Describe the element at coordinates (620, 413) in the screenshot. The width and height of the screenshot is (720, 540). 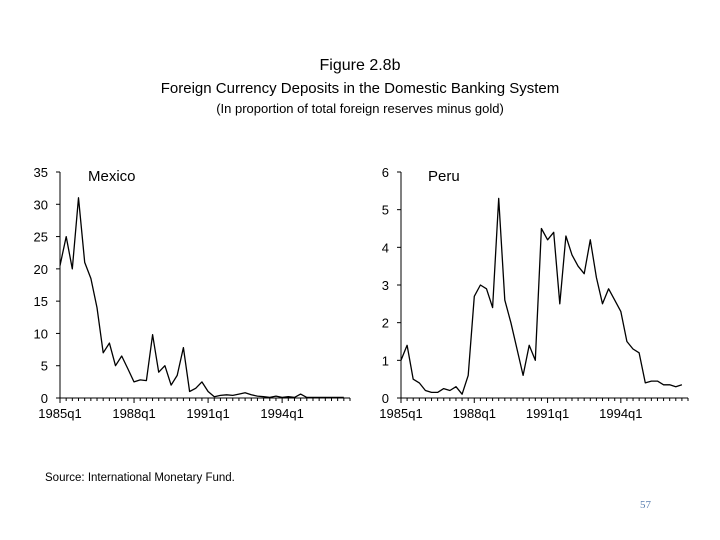
I see `peru-x-tick-label: 1994q1` at that location.